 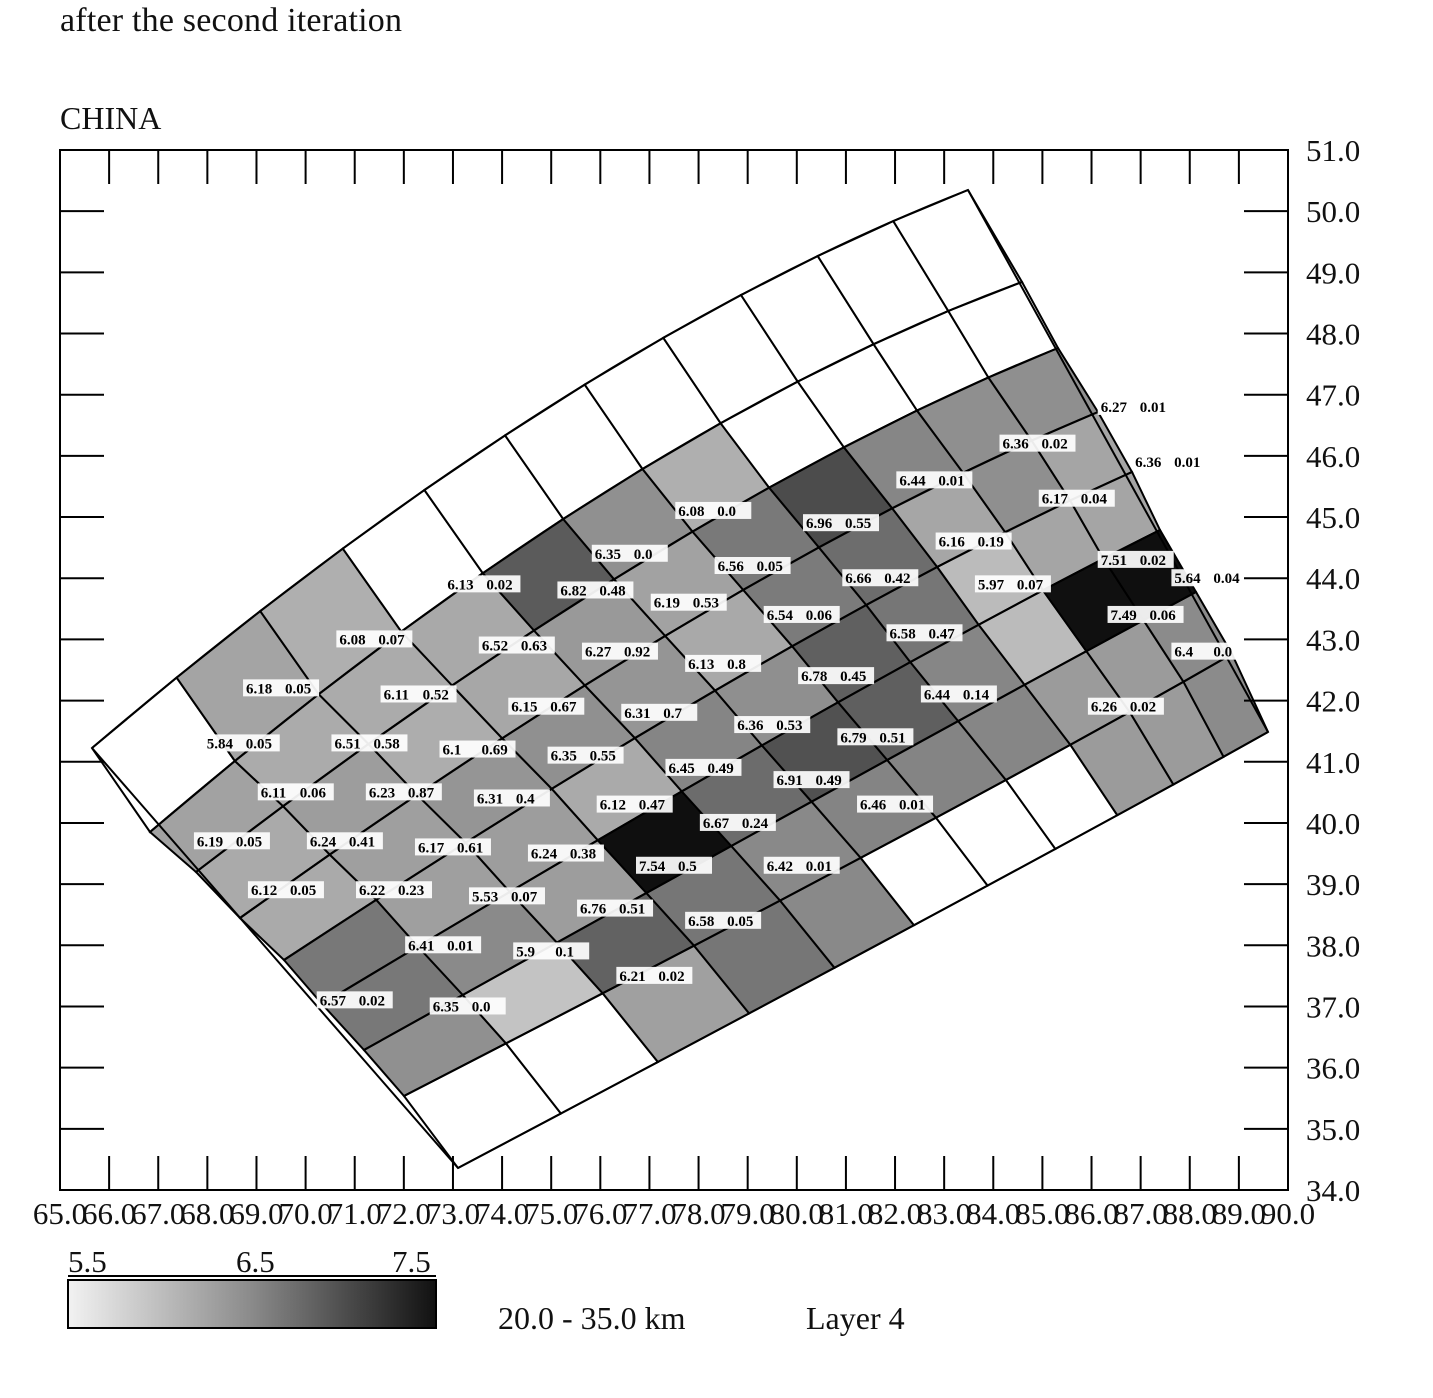 I want to click on cell-error-value: 0.51, so click(x=892, y=738).